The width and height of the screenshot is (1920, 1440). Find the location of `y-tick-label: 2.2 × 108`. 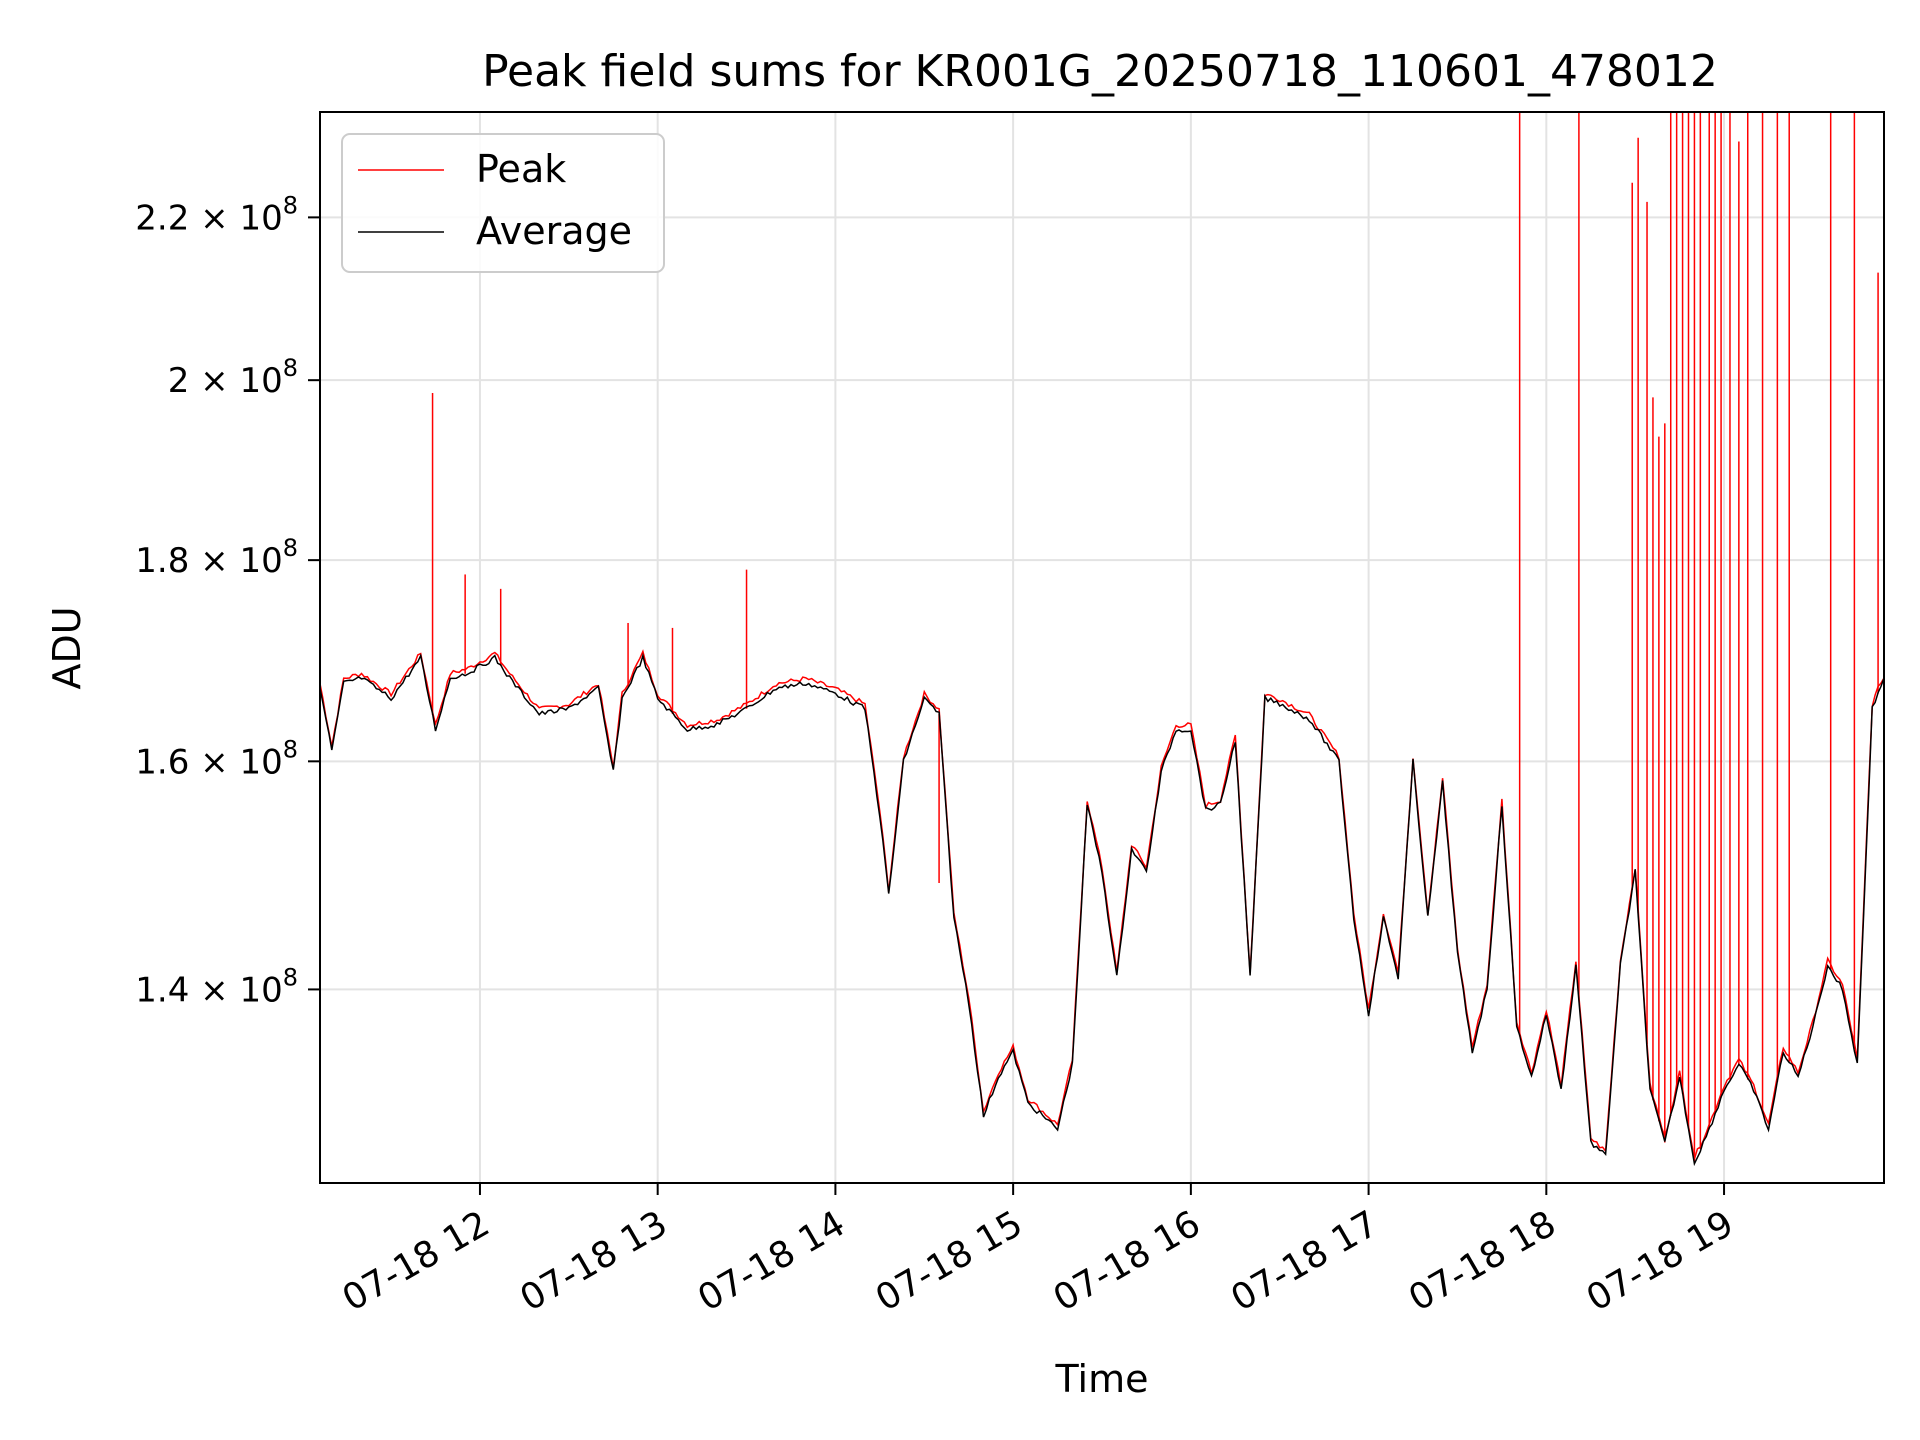

y-tick-label: 2.2 × 108 is located at coordinates (216, 214).